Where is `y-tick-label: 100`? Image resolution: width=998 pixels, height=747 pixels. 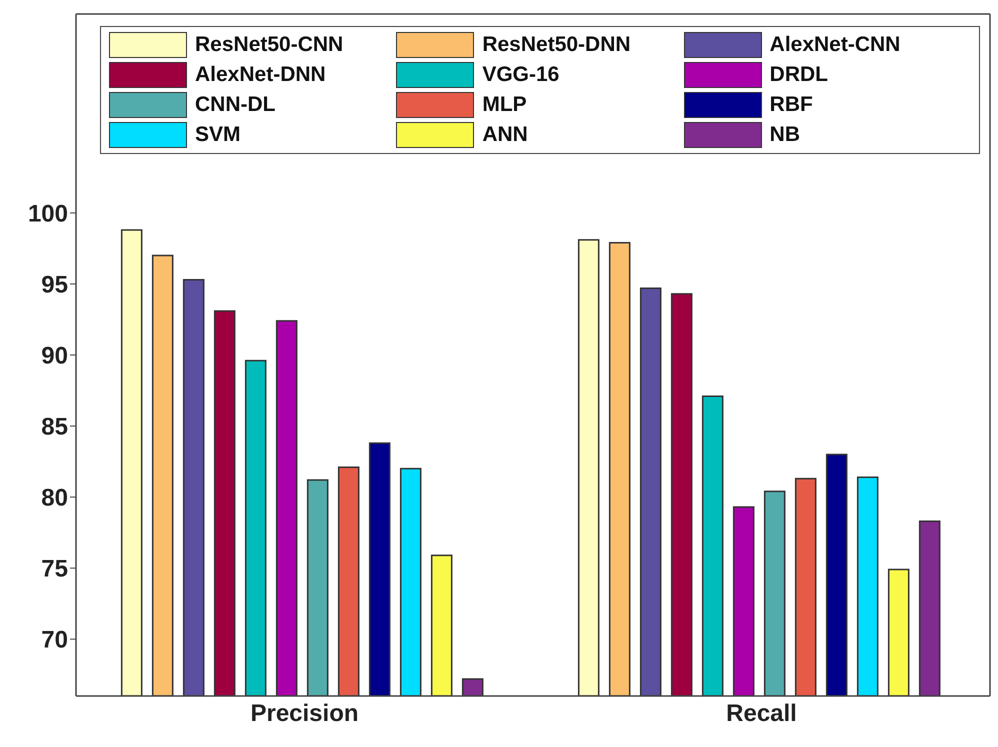 y-tick-label: 100 is located at coordinates (48, 214).